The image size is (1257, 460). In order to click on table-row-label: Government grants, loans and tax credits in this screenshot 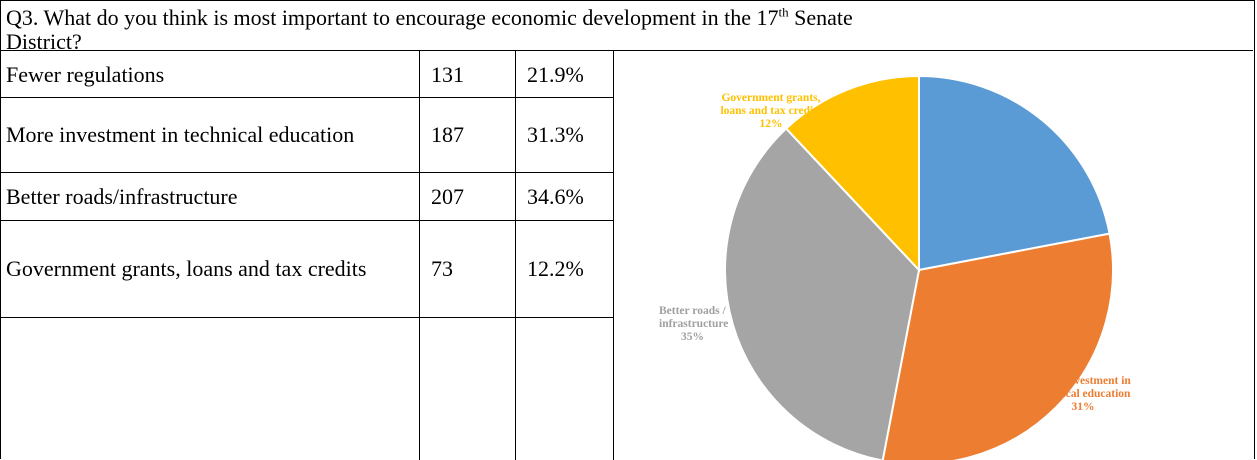, I will do `click(186, 268)`.